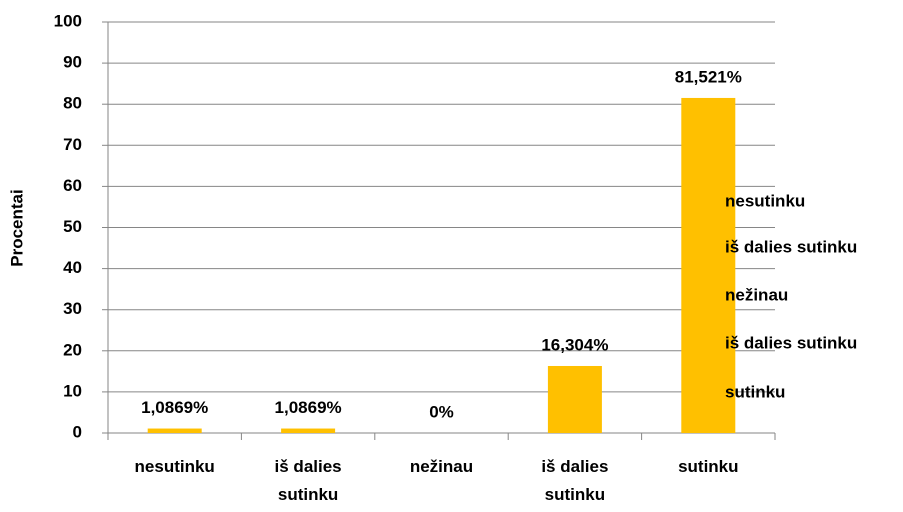 This screenshot has height=512, width=903. I want to click on data-label: 16,304%, so click(574, 344).